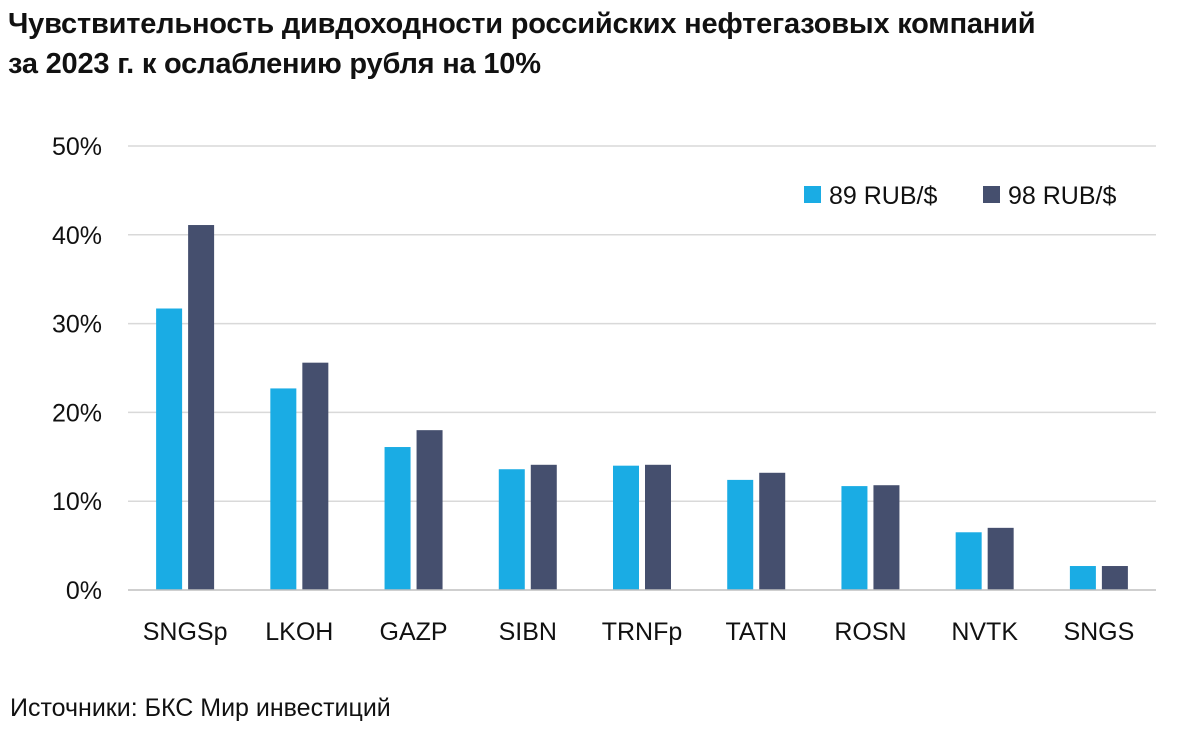  I want to click on y-tick-label: 50%, so click(77, 147).